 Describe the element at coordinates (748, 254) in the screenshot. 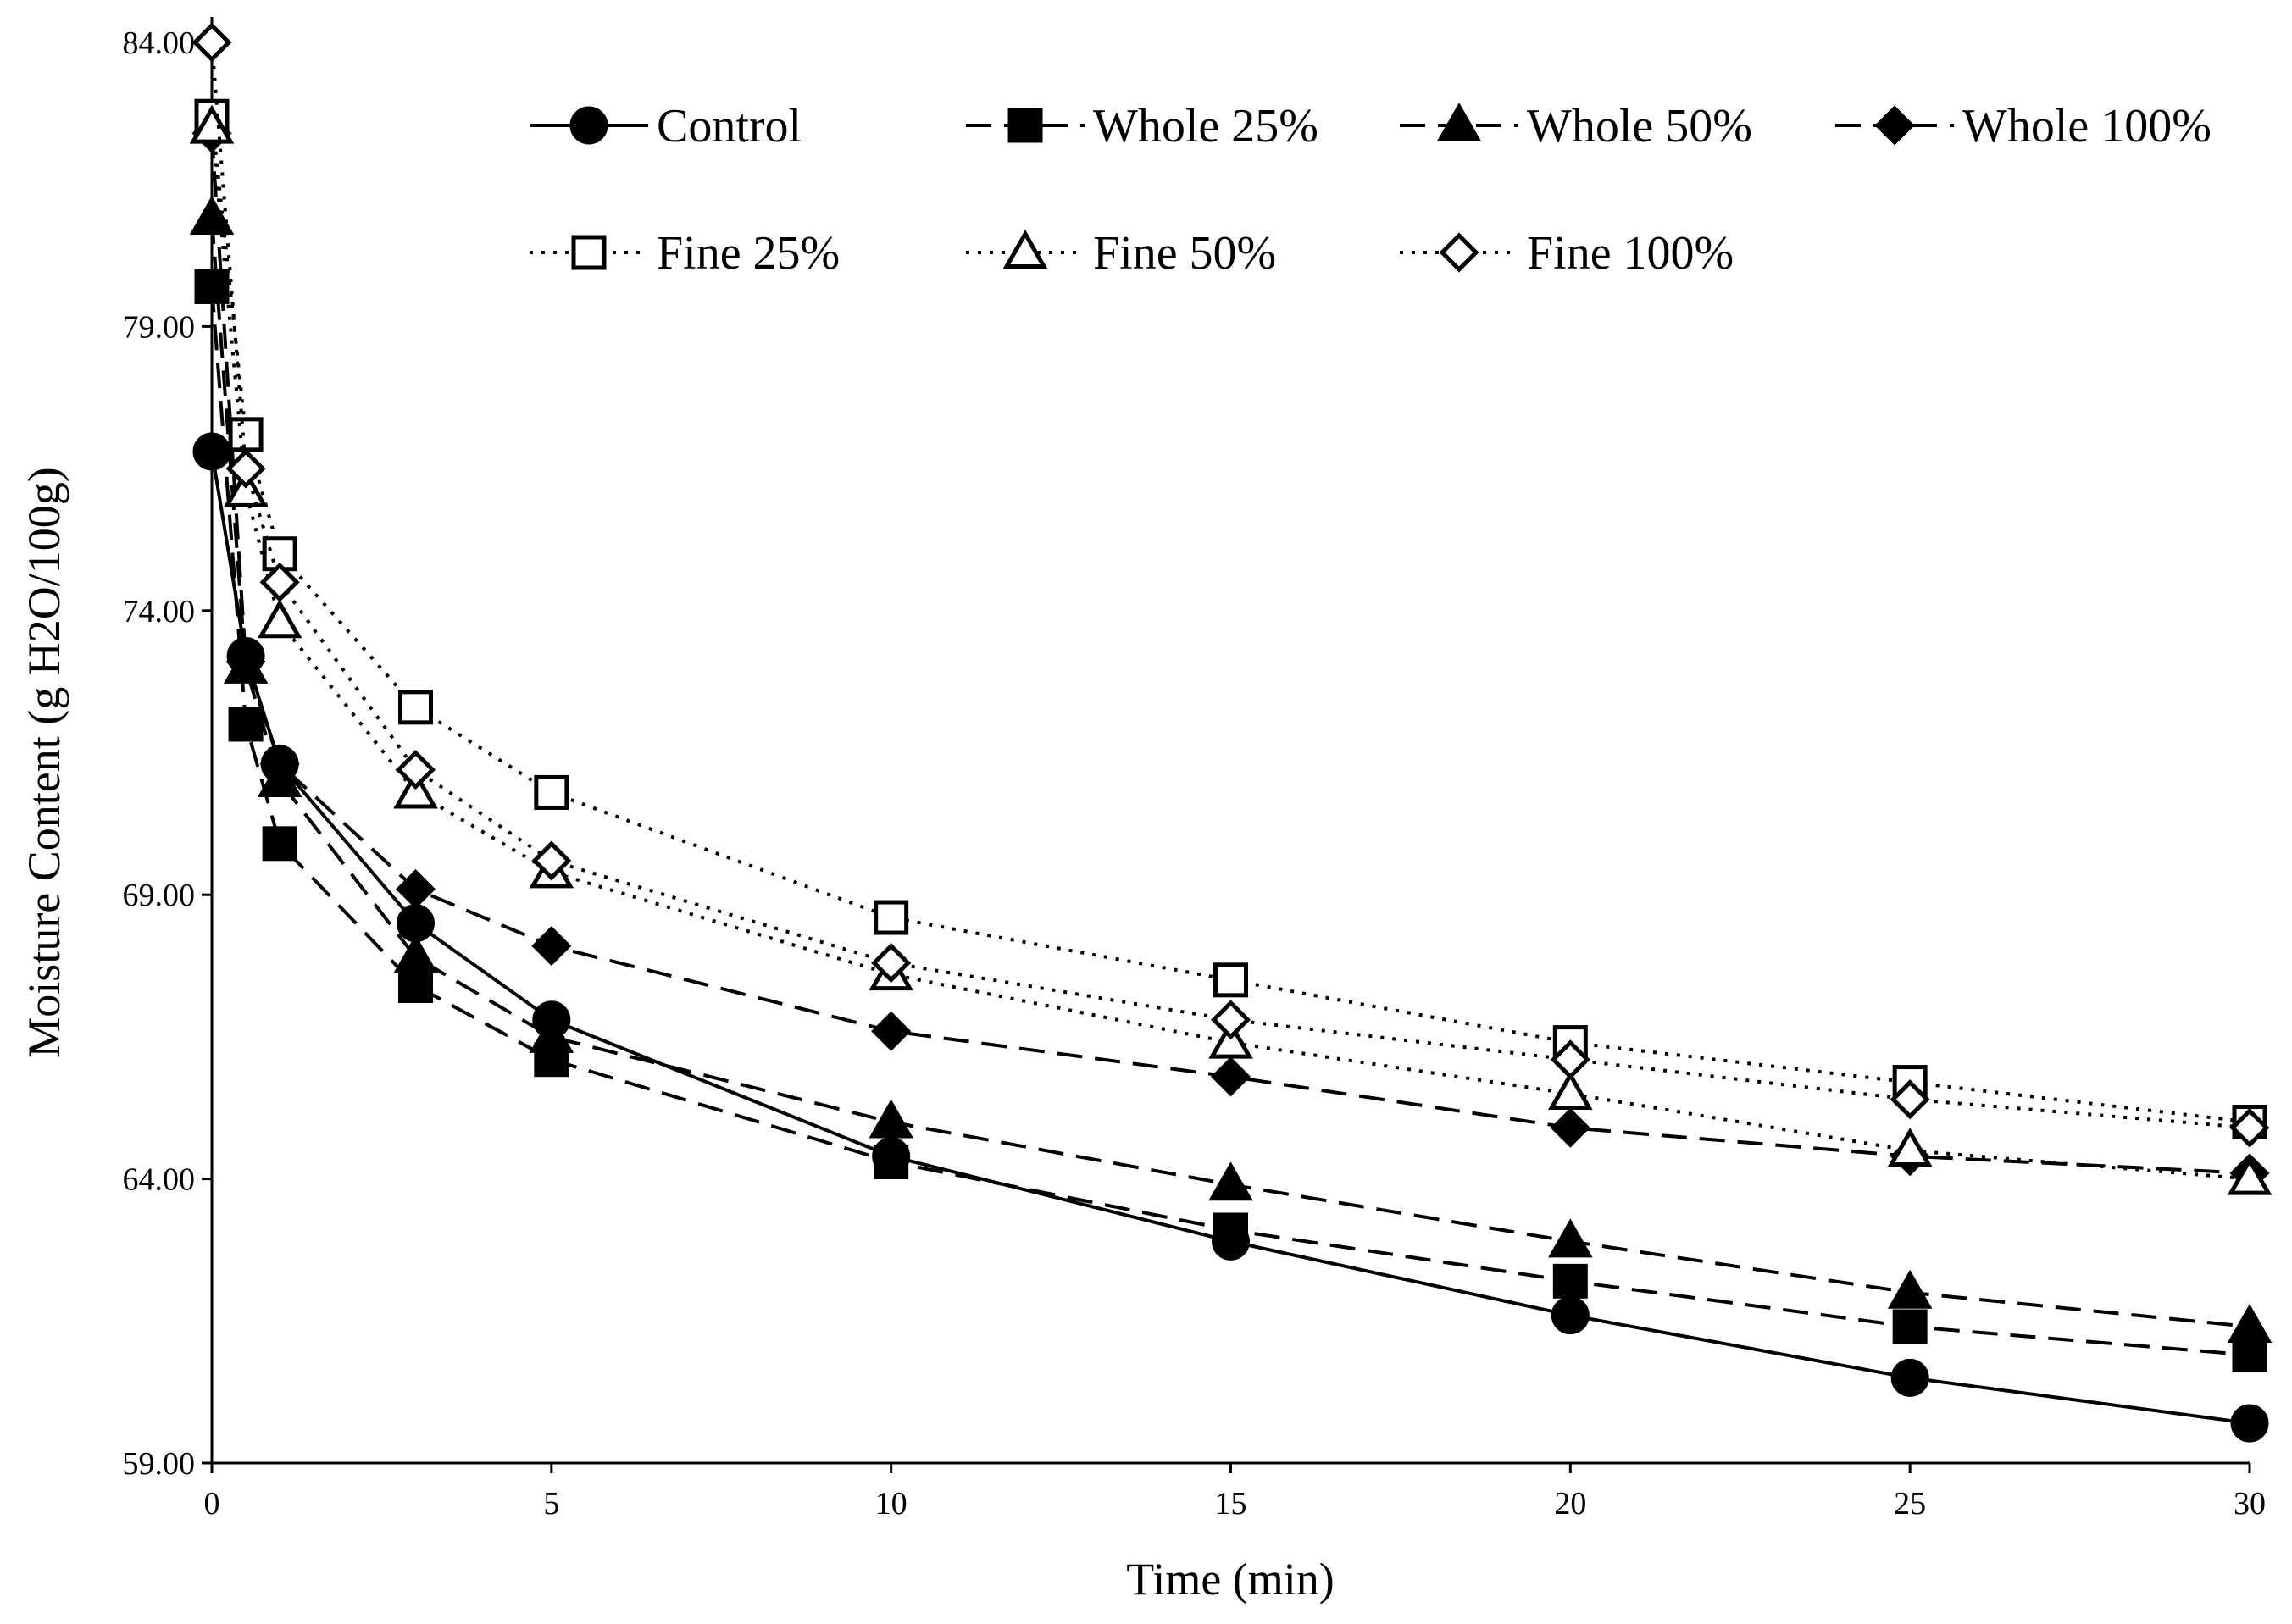

I see `legend-label: Fine 25%` at that location.